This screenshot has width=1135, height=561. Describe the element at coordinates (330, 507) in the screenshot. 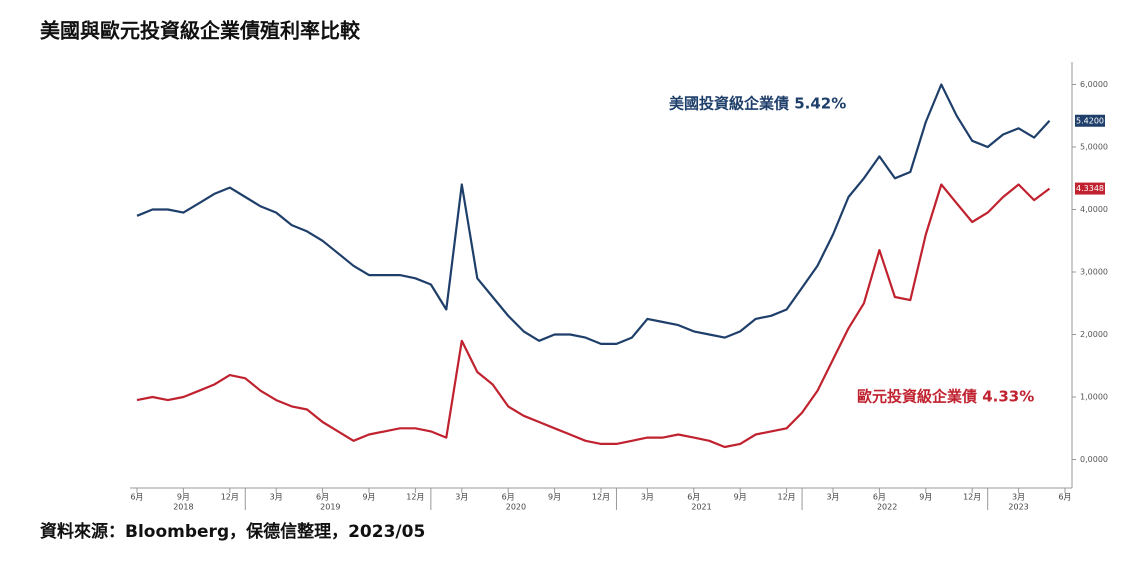

I see `year-label: 2019` at that location.